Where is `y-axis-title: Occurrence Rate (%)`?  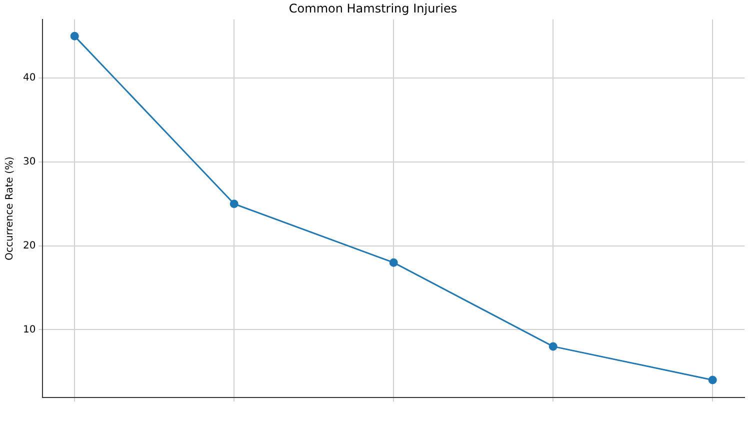 y-axis-title: Occurrence Rate (%) is located at coordinates (10, 208).